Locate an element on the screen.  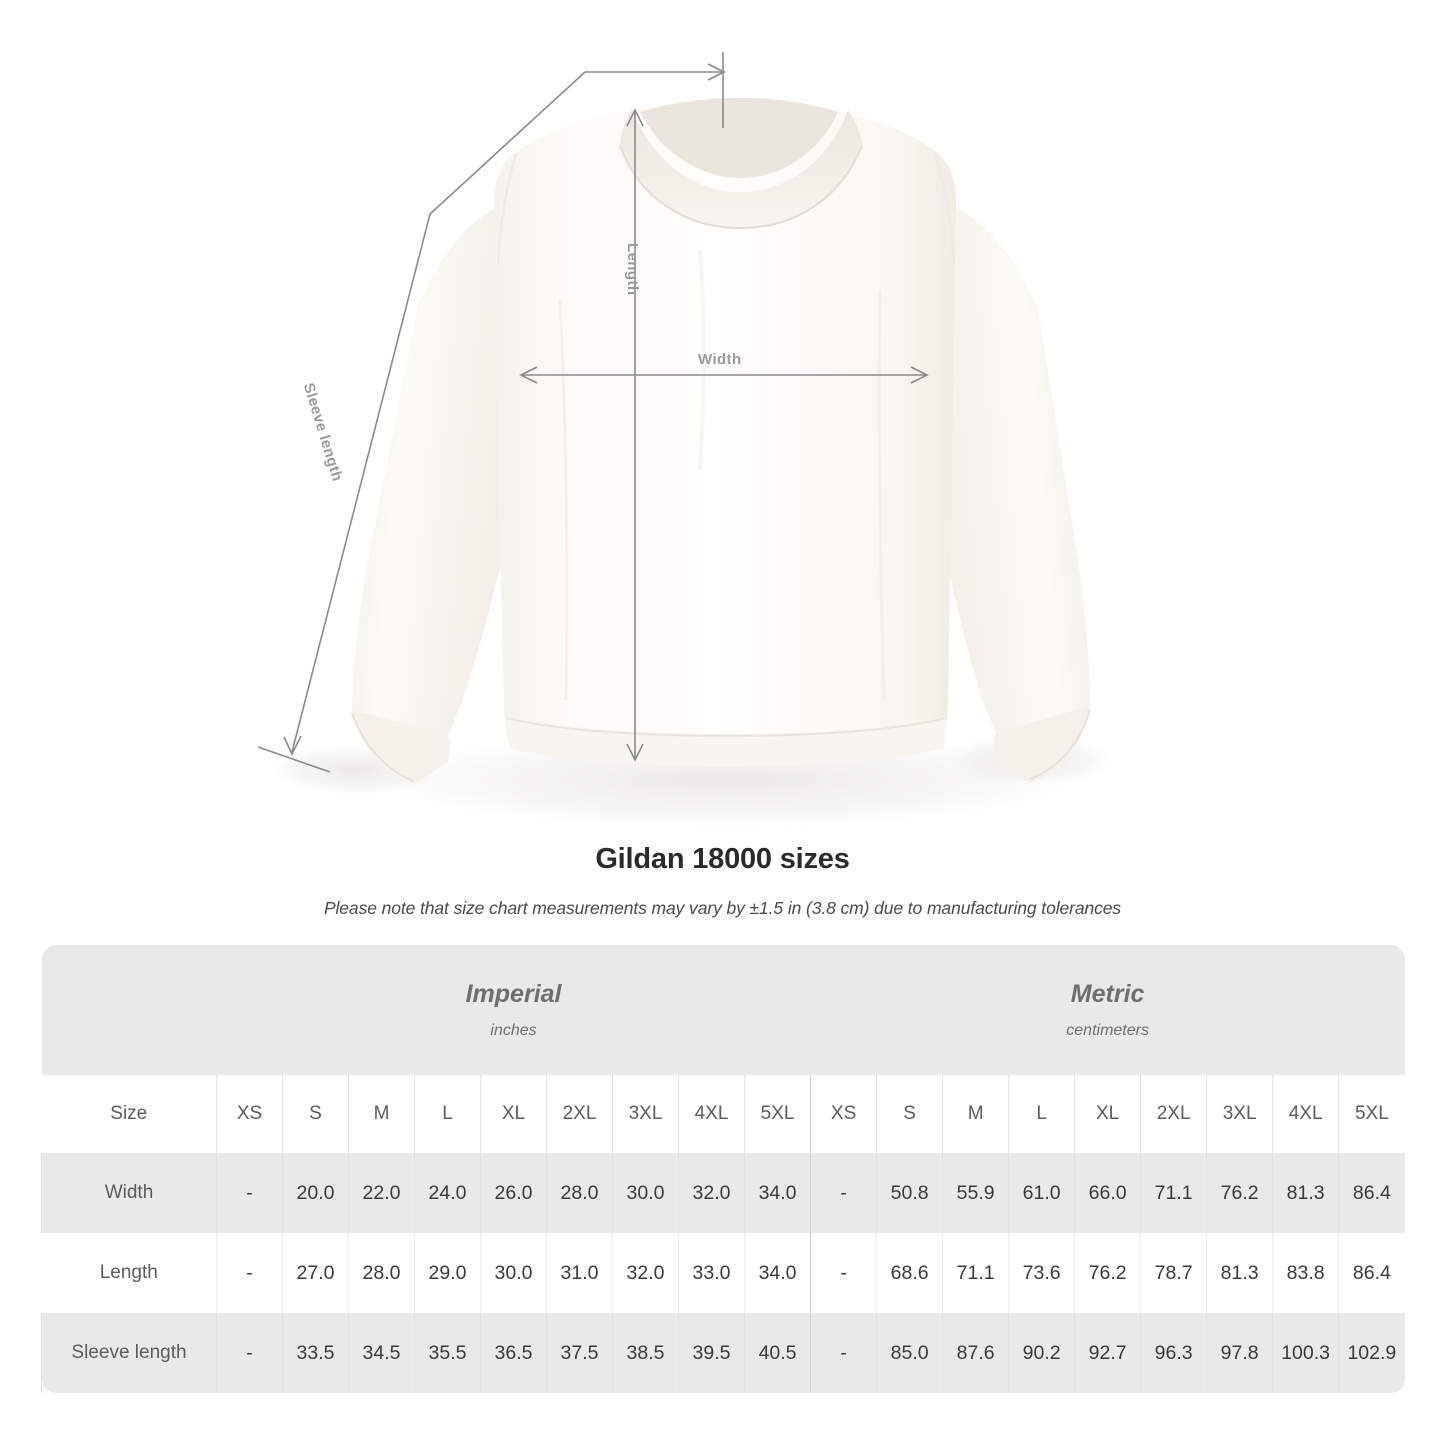
size-header-imperial-4xl: 4XL is located at coordinates (711, 1114).